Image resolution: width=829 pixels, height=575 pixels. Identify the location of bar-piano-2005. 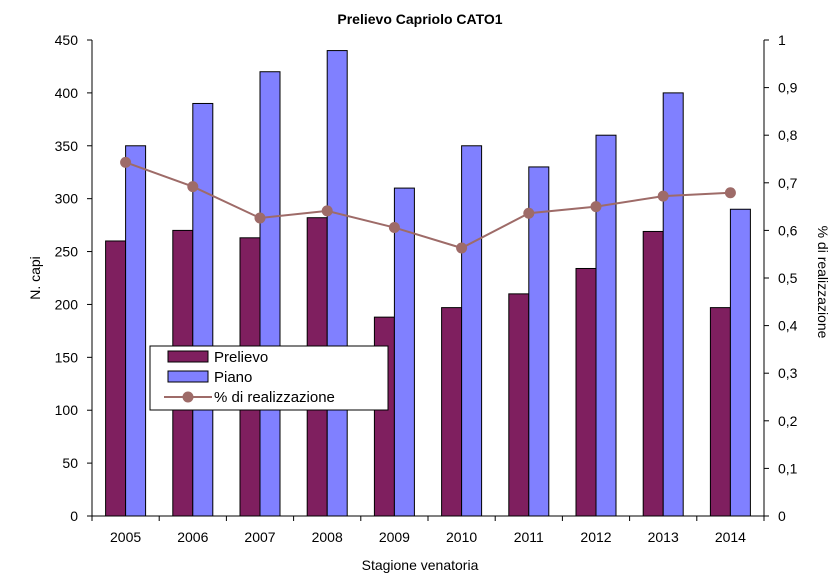
(136, 331).